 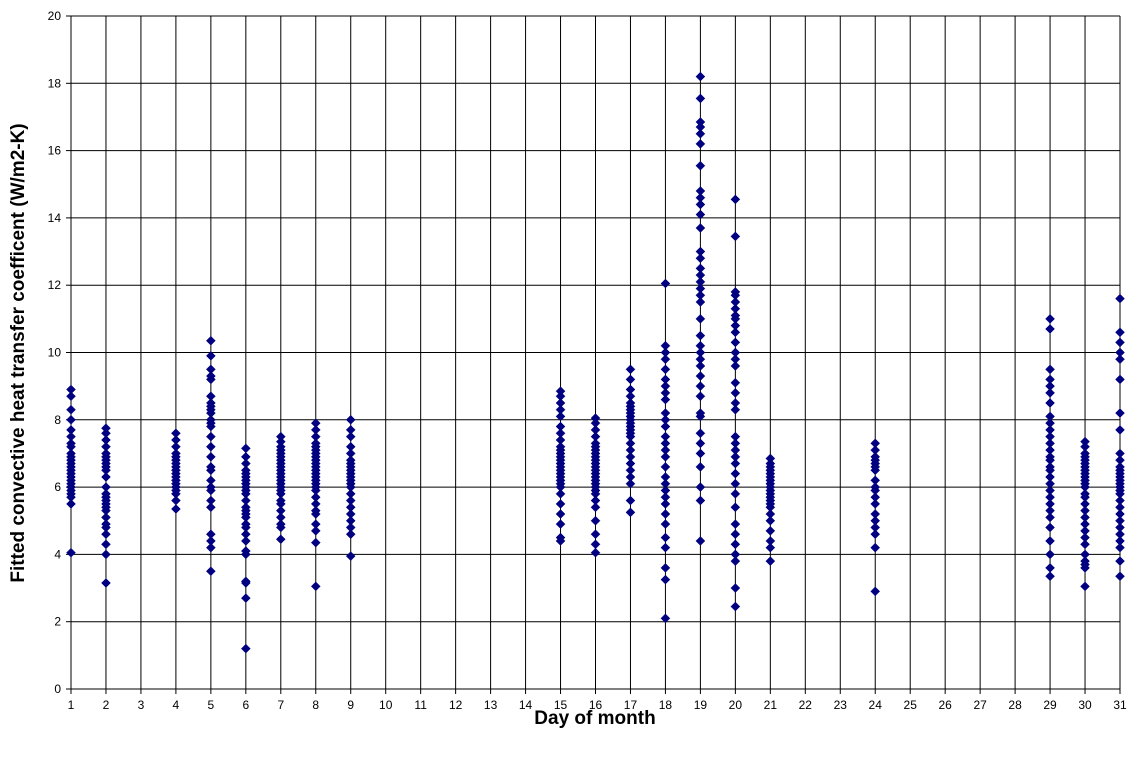 I want to click on x-tick-label: 19, so click(x=701, y=705).